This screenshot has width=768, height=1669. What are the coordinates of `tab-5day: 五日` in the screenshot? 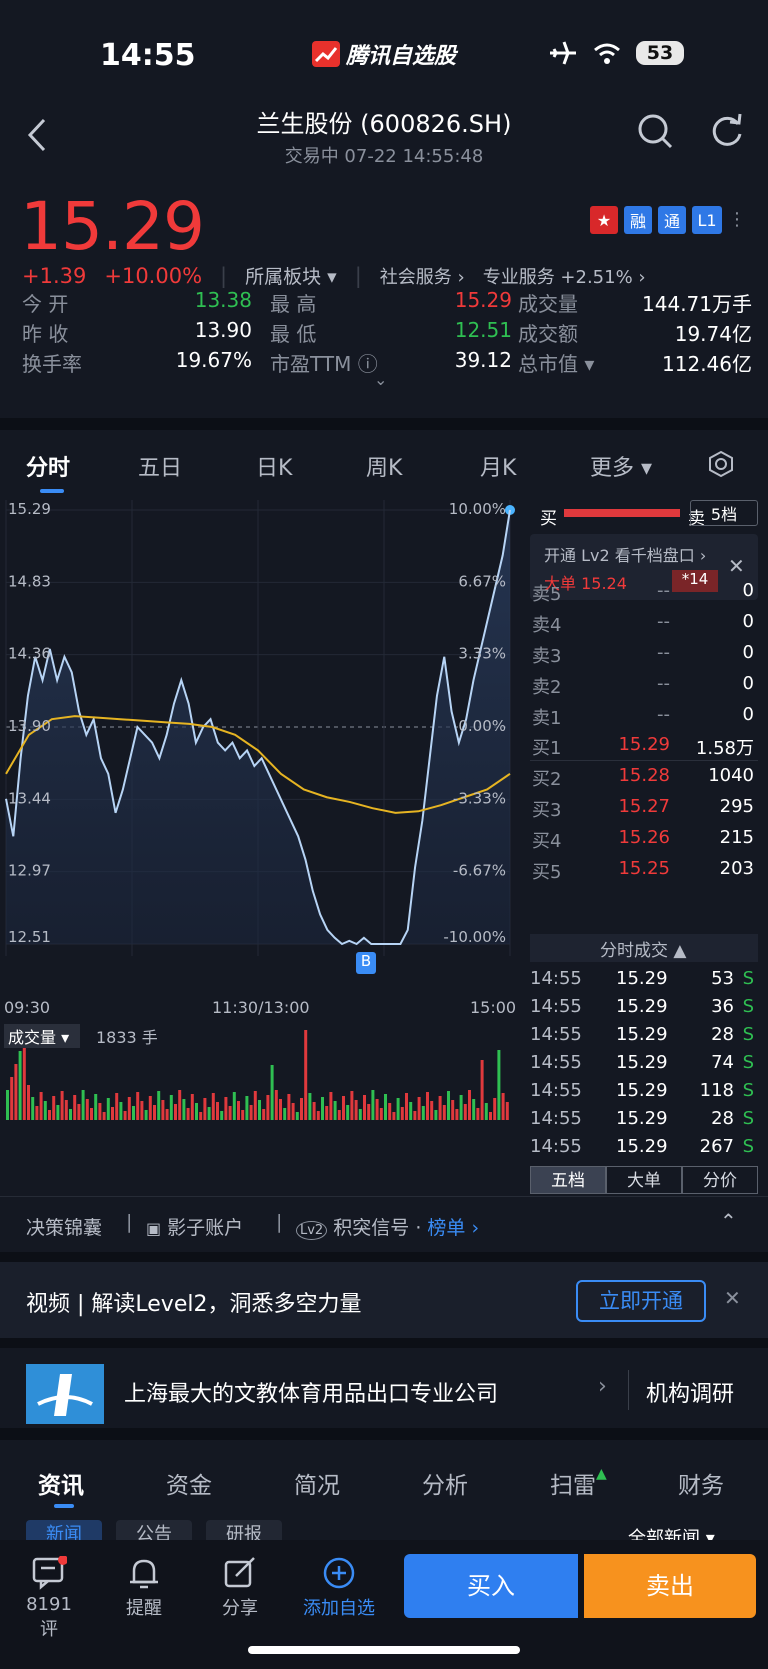 It's located at (160, 468).